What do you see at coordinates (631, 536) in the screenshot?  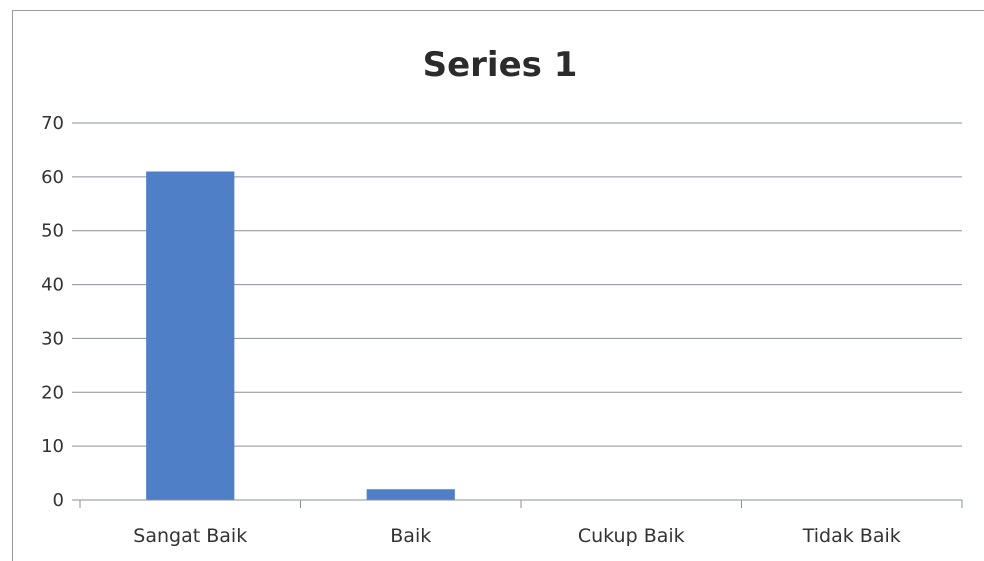 I see `x-category-label: Cukup Baik` at bounding box center [631, 536].